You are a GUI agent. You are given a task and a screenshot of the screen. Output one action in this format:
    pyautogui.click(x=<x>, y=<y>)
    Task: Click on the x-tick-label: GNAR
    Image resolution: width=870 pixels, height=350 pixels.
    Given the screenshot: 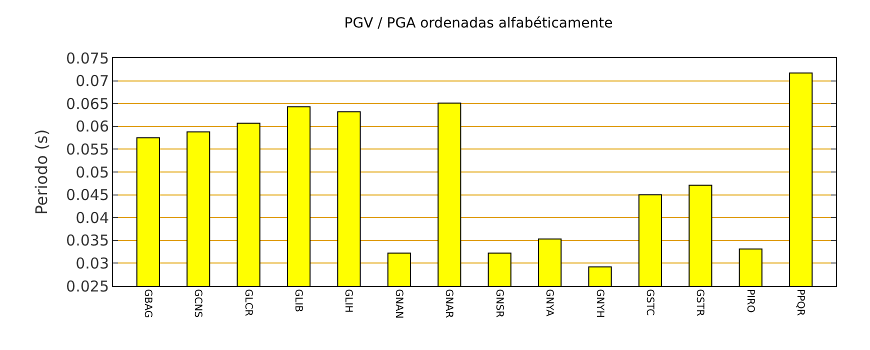 What is the action you would take?
    pyautogui.click(x=448, y=303)
    